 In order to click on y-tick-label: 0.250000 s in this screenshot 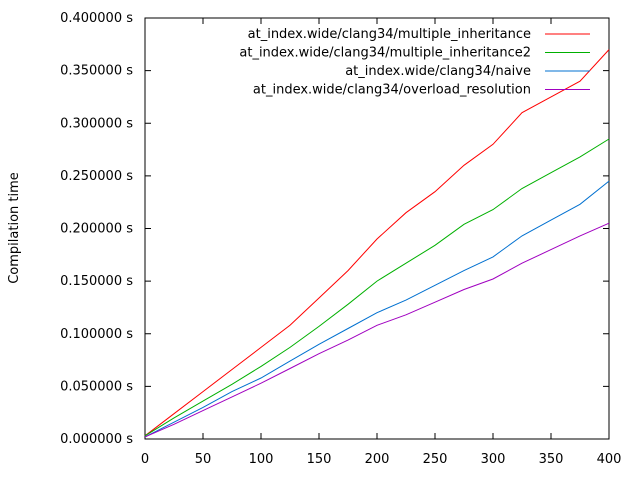, I will do `click(96, 176)`.